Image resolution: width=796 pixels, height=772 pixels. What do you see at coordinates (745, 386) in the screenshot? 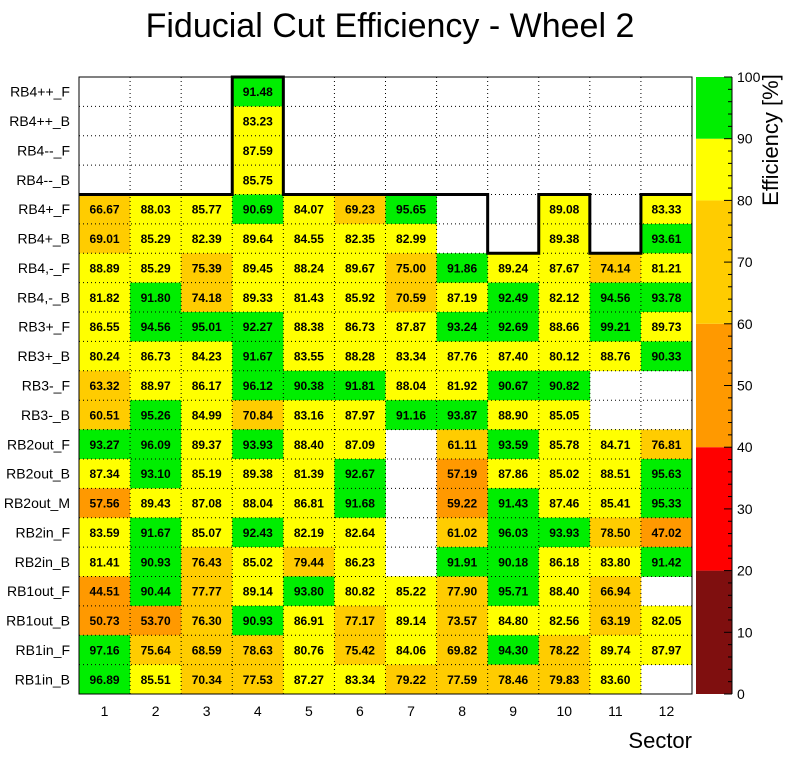
I see `color-scale-tick-label: 50` at bounding box center [745, 386].